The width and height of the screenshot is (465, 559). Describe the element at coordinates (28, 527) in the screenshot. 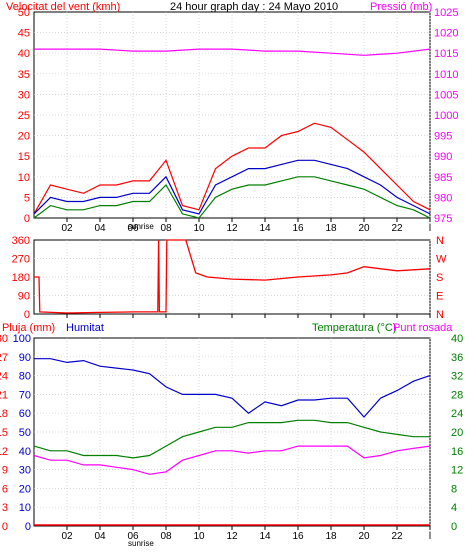

I see `humidity-tick-label: 0` at that location.